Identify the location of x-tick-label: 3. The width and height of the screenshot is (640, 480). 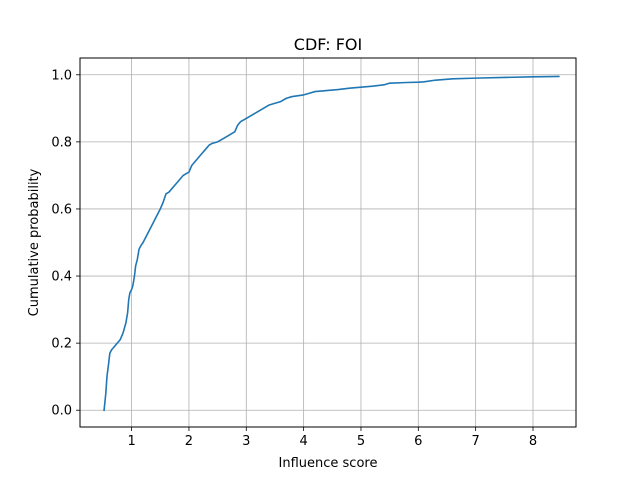
(246, 441).